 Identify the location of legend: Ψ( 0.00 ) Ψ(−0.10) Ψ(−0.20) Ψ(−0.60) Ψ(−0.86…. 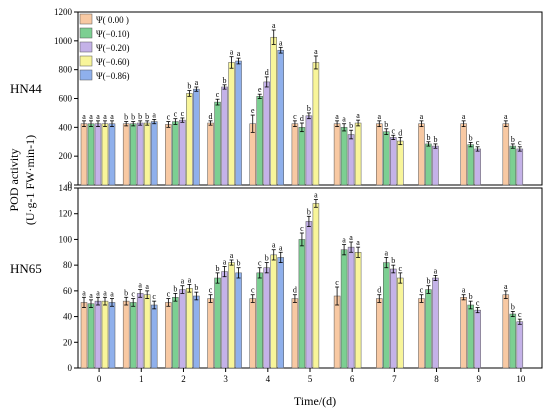
(104, 47).